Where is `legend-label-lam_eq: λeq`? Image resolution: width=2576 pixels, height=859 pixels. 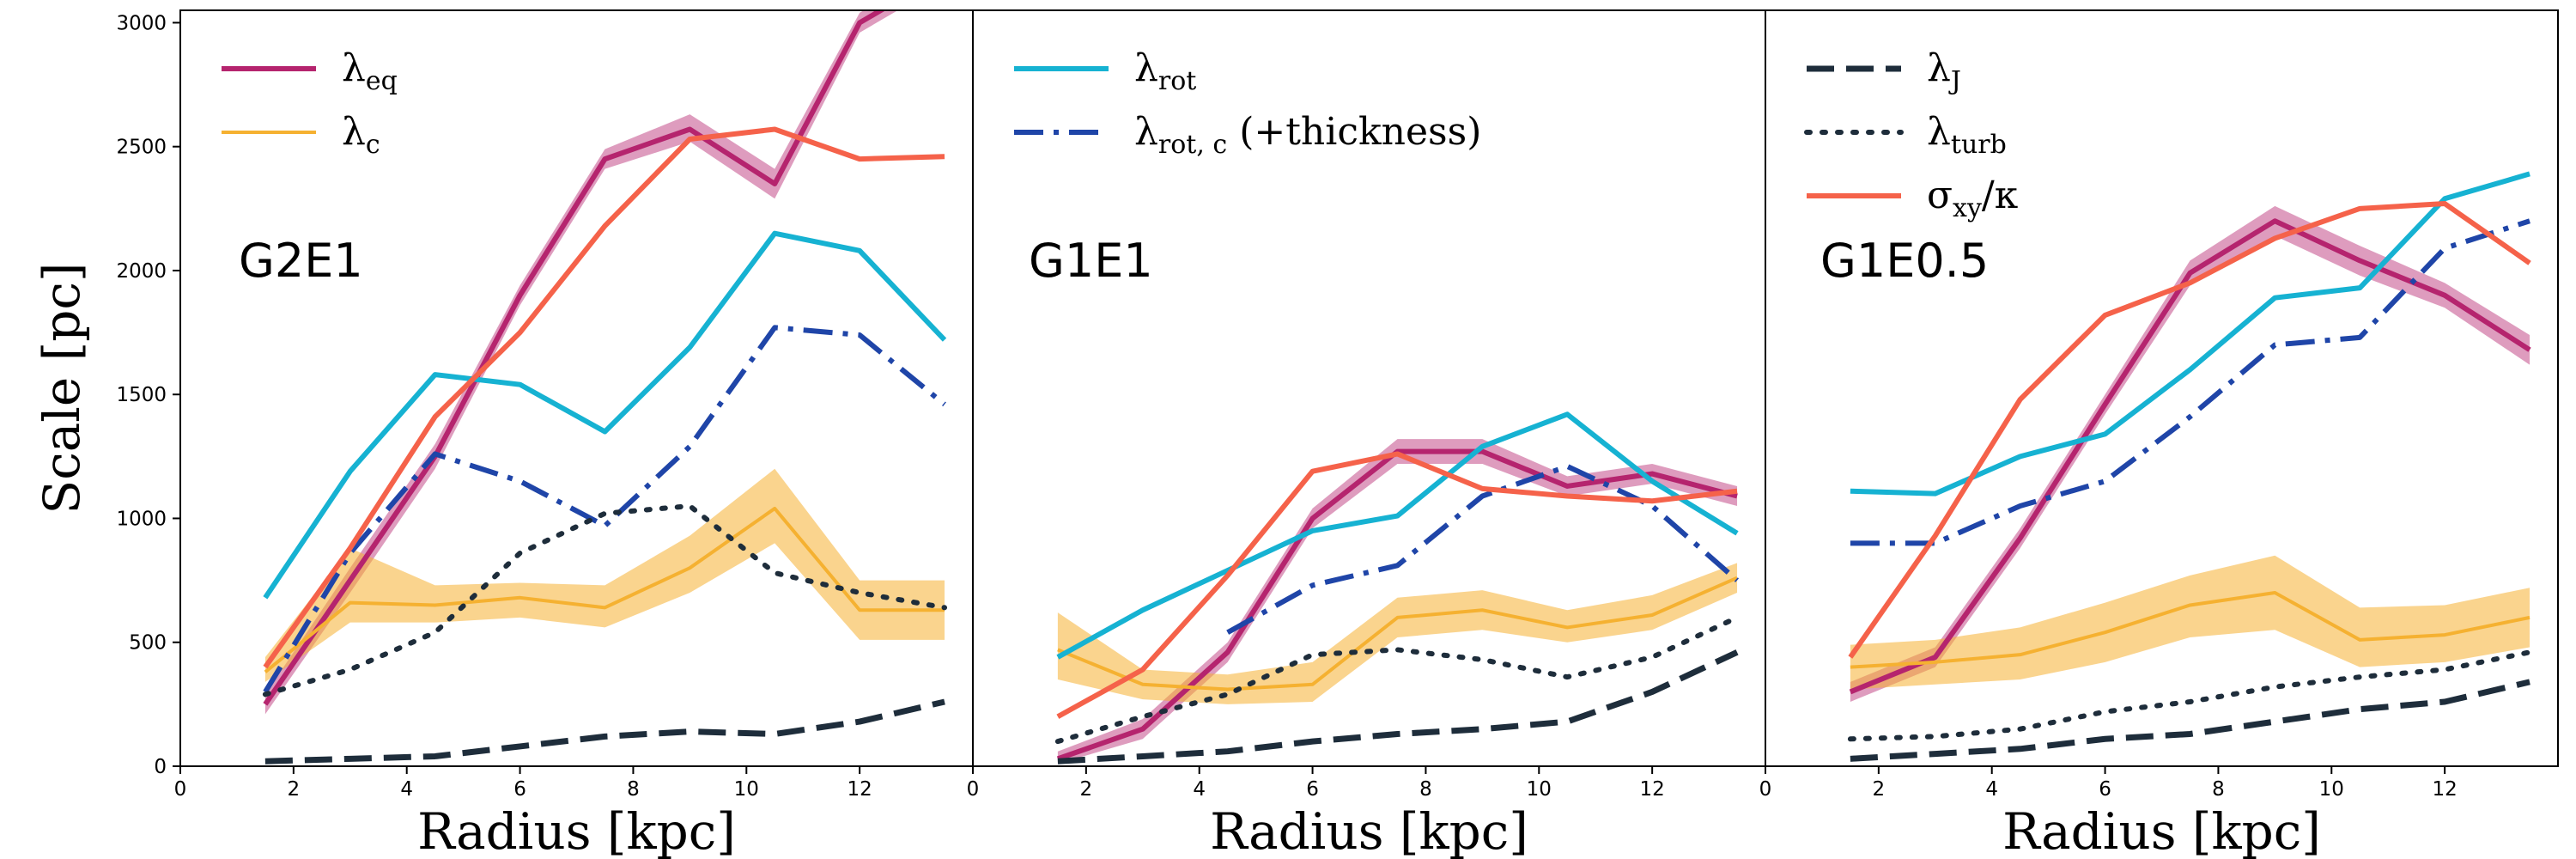 legend-label-lam_eq: λeq is located at coordinates (370, 71).